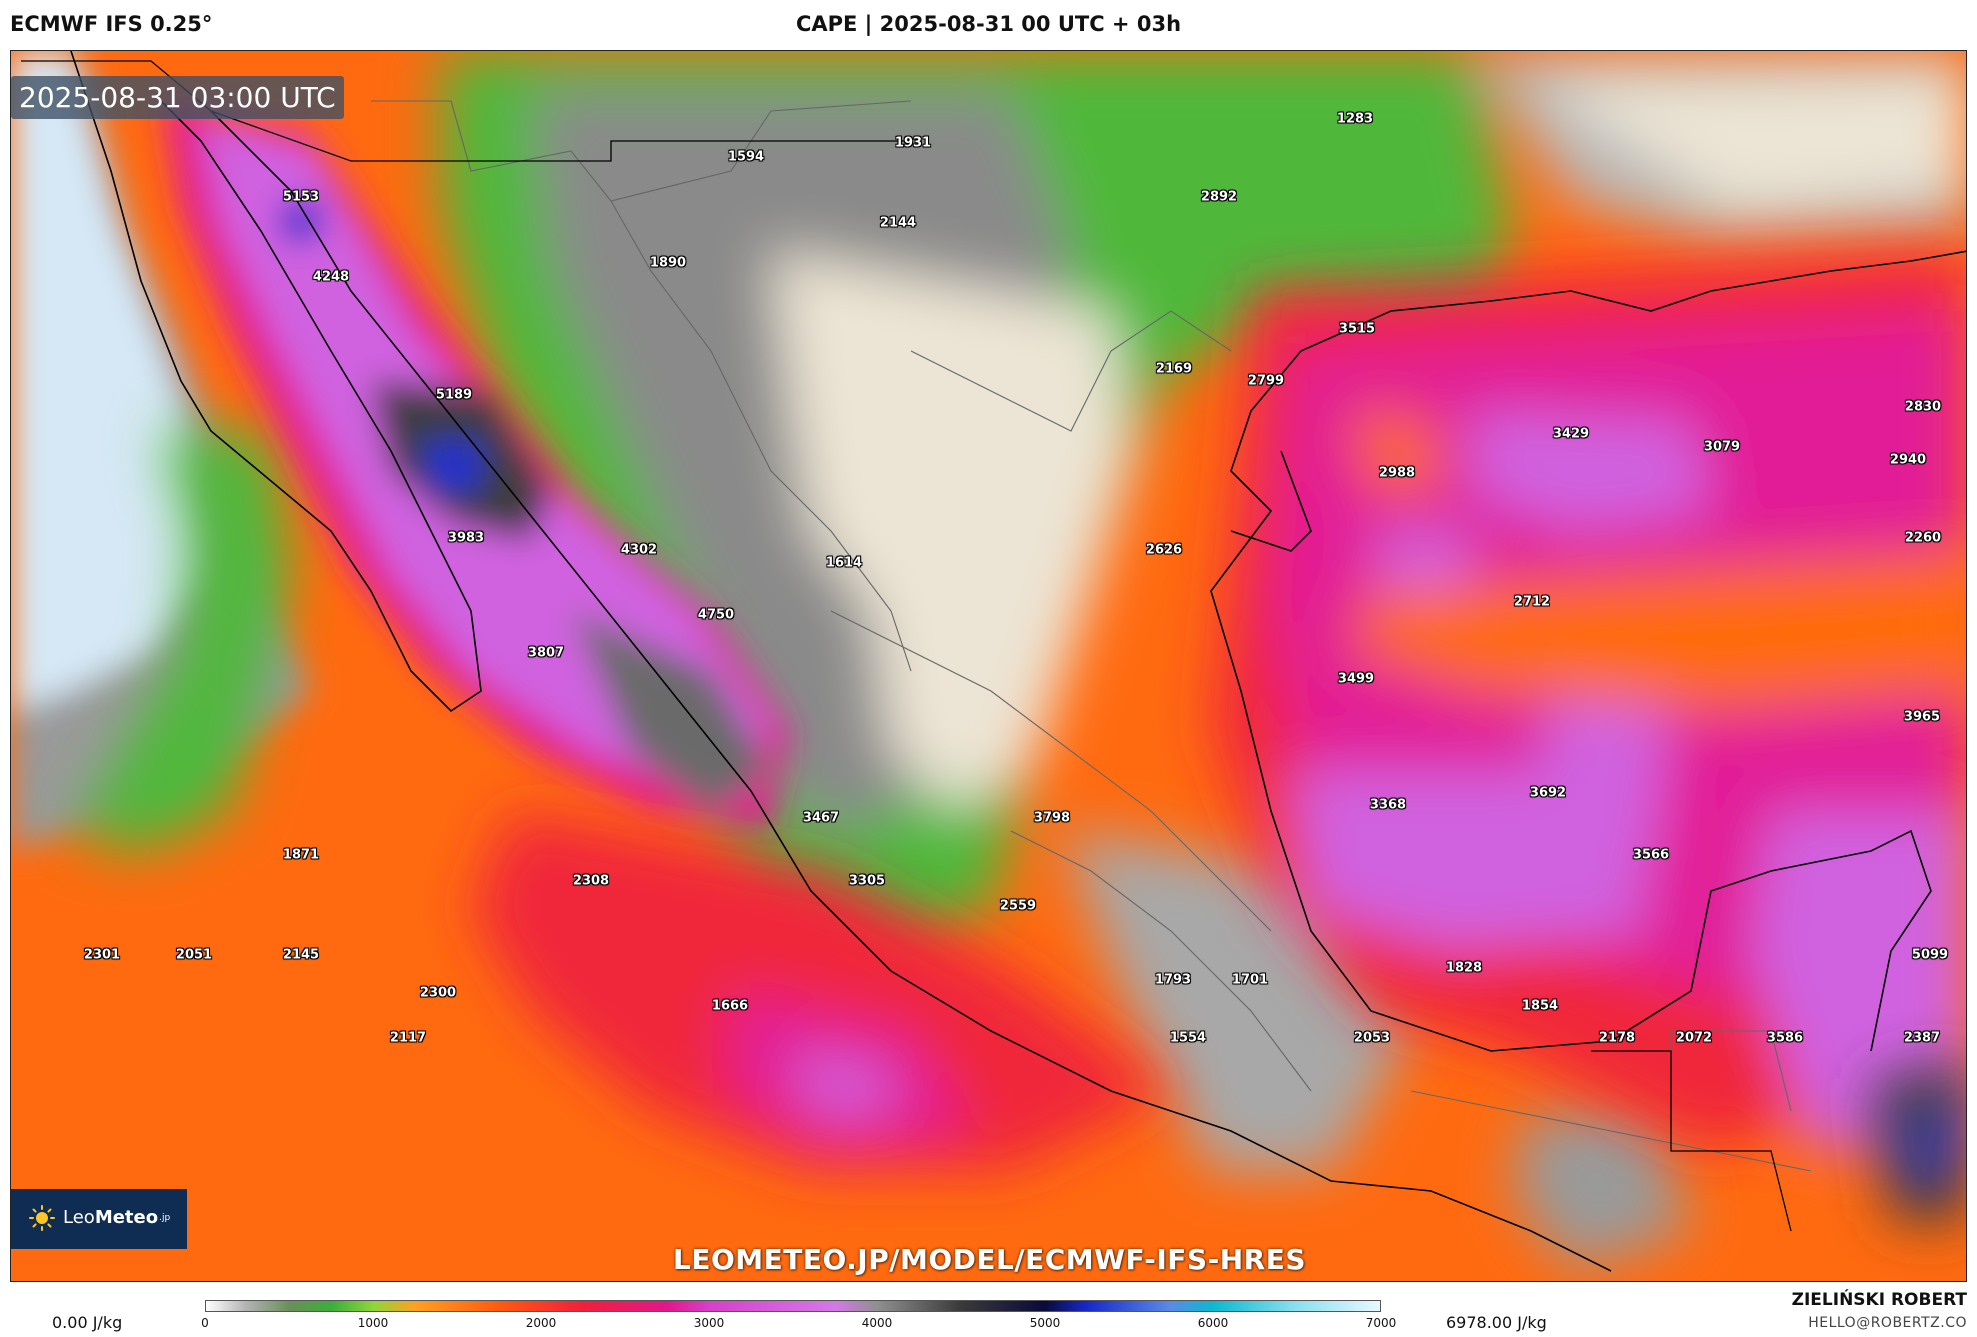 This screenshot has height=1337, width=1977. Describe the element at coordinates (301, 855) in the screenshot. I see `value-label: 1871` at that location.